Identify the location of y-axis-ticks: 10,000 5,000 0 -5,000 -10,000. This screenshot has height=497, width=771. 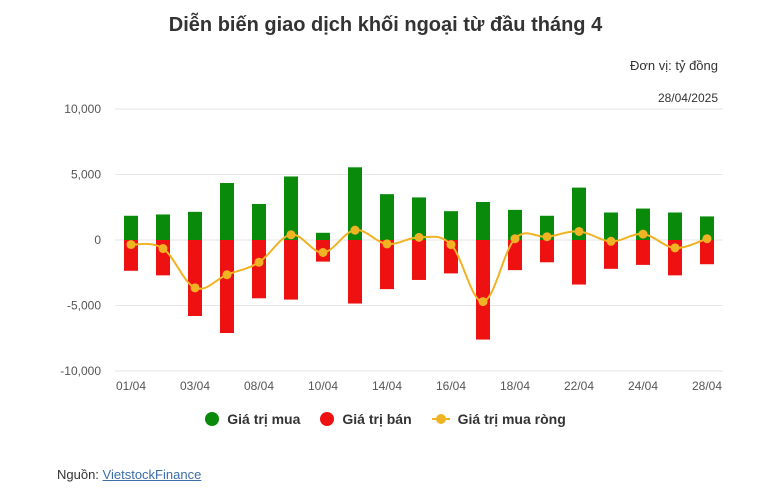
(80, 240).